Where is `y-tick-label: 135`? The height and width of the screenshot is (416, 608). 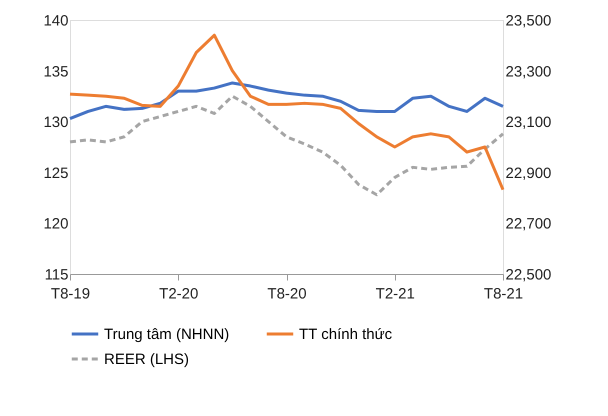
y-tick-label: 135 is located at coordinates (55, 71).